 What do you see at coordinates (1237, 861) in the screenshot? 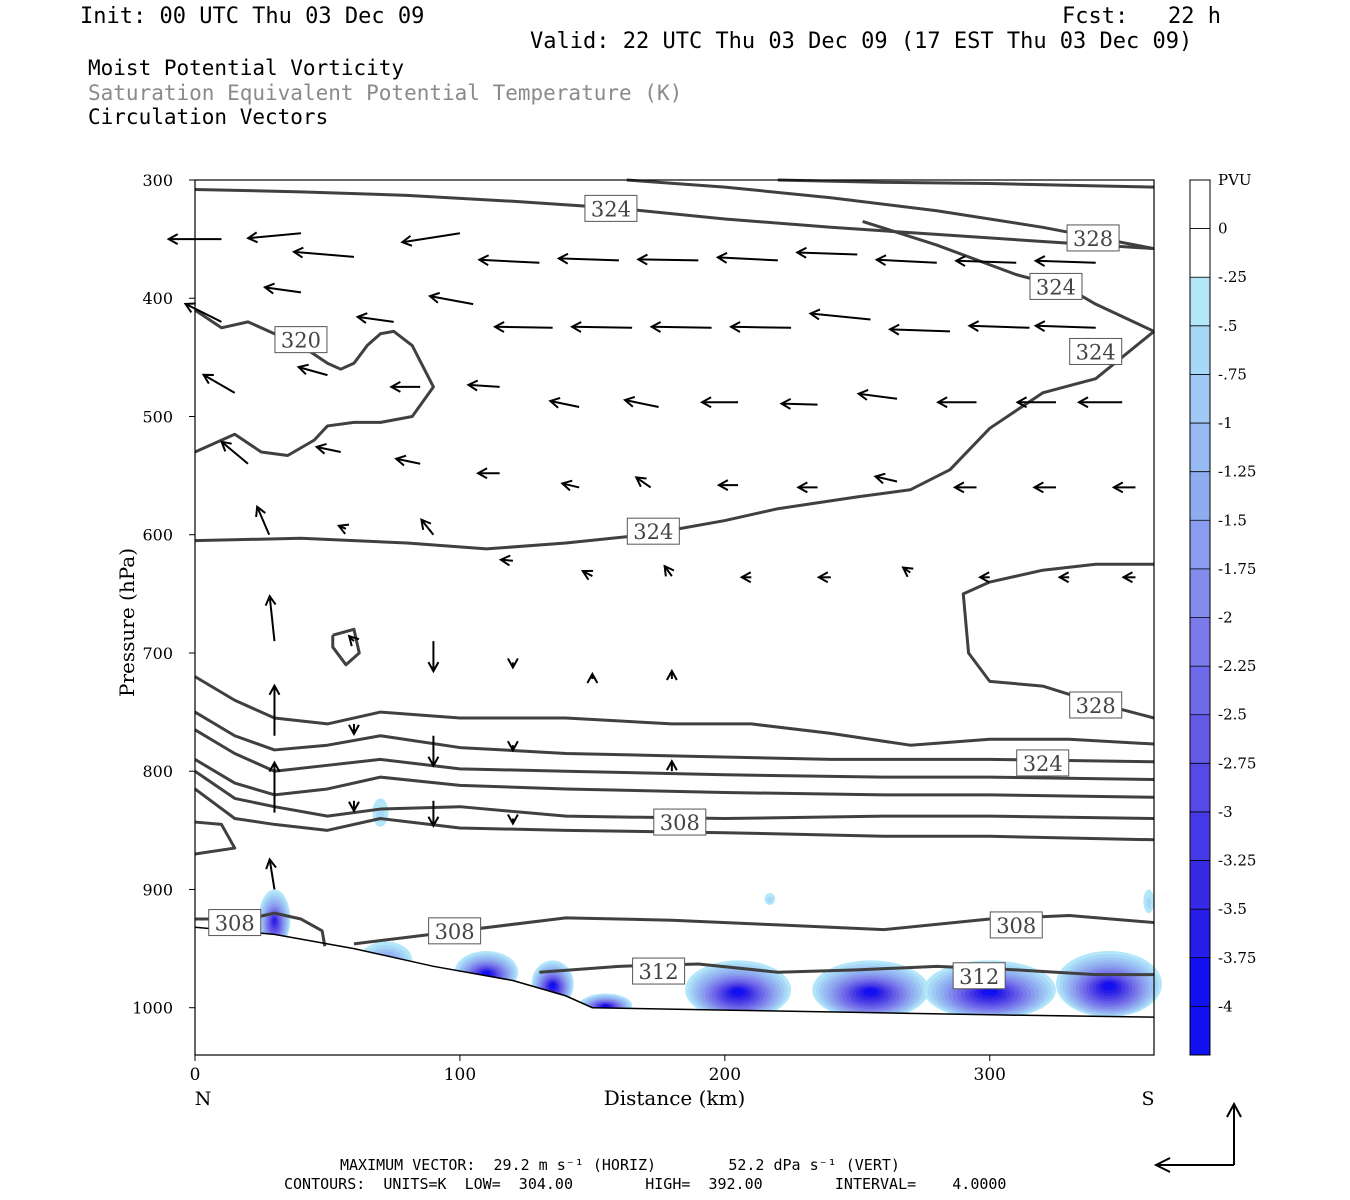
I see `colorbar-label: -3.25` at bounding box center [1237, 861].